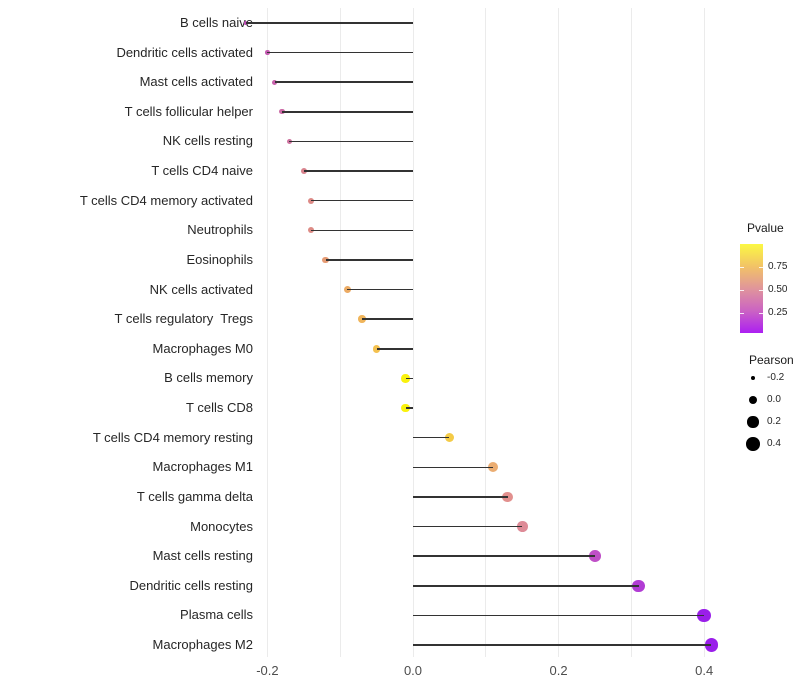 This screenshot has height=700, width=800. I want to click on category-label: Dendritic cells resting, so click(191, 585).